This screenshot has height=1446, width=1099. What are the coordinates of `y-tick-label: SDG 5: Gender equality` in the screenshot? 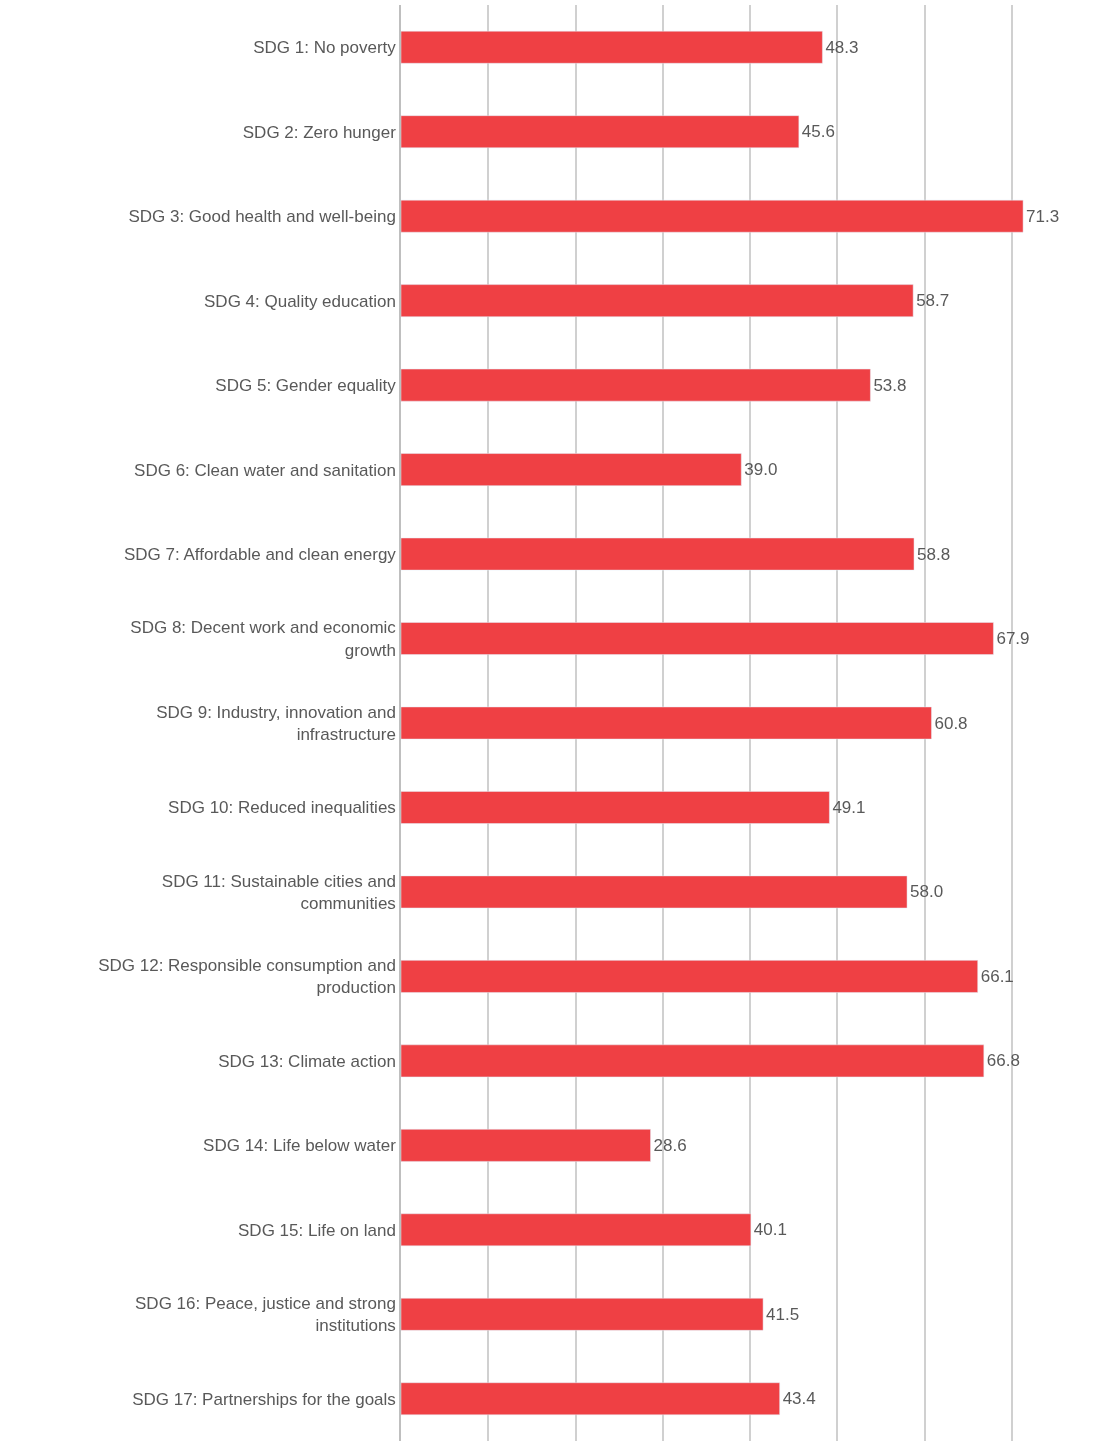 It's located at (306, 386).